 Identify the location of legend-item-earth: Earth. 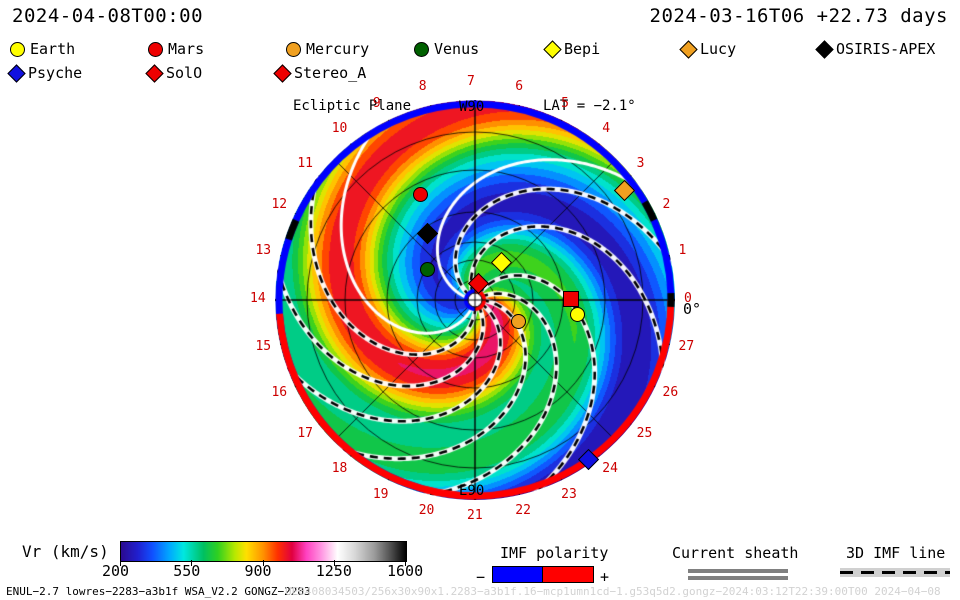
(42, 49).